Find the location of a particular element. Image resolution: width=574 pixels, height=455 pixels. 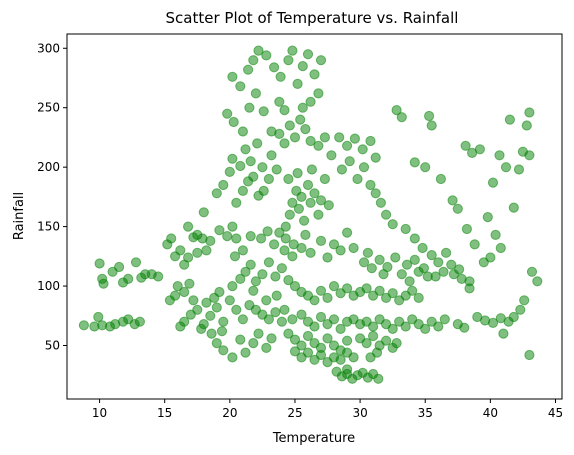

y-tick-label: 300 is located at coordinates (48, 48).